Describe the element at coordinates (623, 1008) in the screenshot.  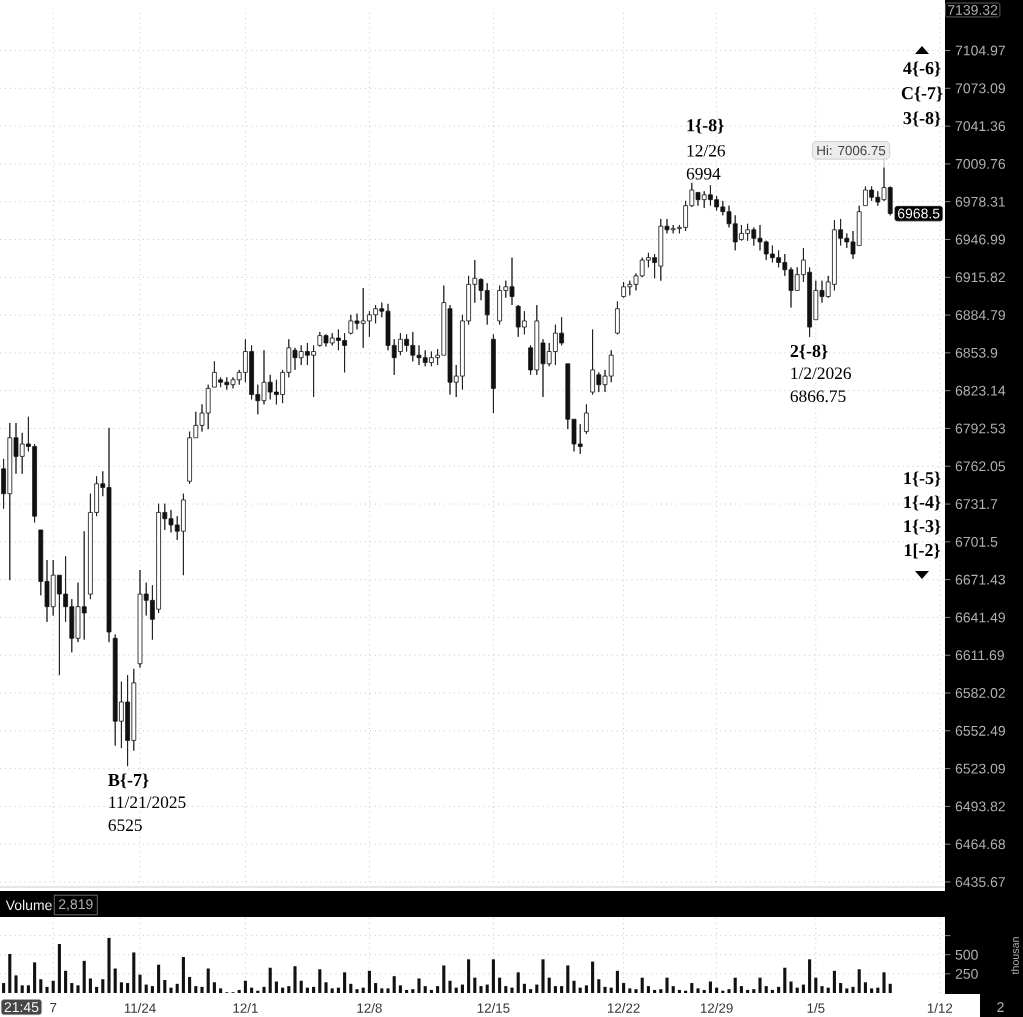
I see `x-tick-label: 12/22` at that location.